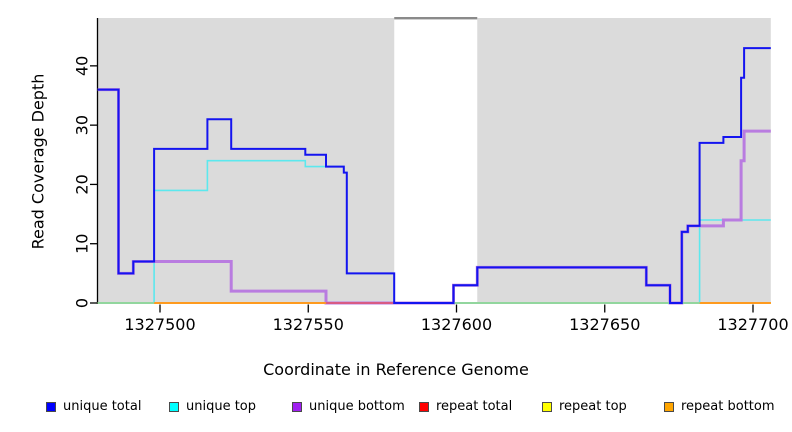  What do you see at coordinates (159, 324) in the screenshot?
I see `x-tick-label: 1327500` at bounding box center [159, 324].